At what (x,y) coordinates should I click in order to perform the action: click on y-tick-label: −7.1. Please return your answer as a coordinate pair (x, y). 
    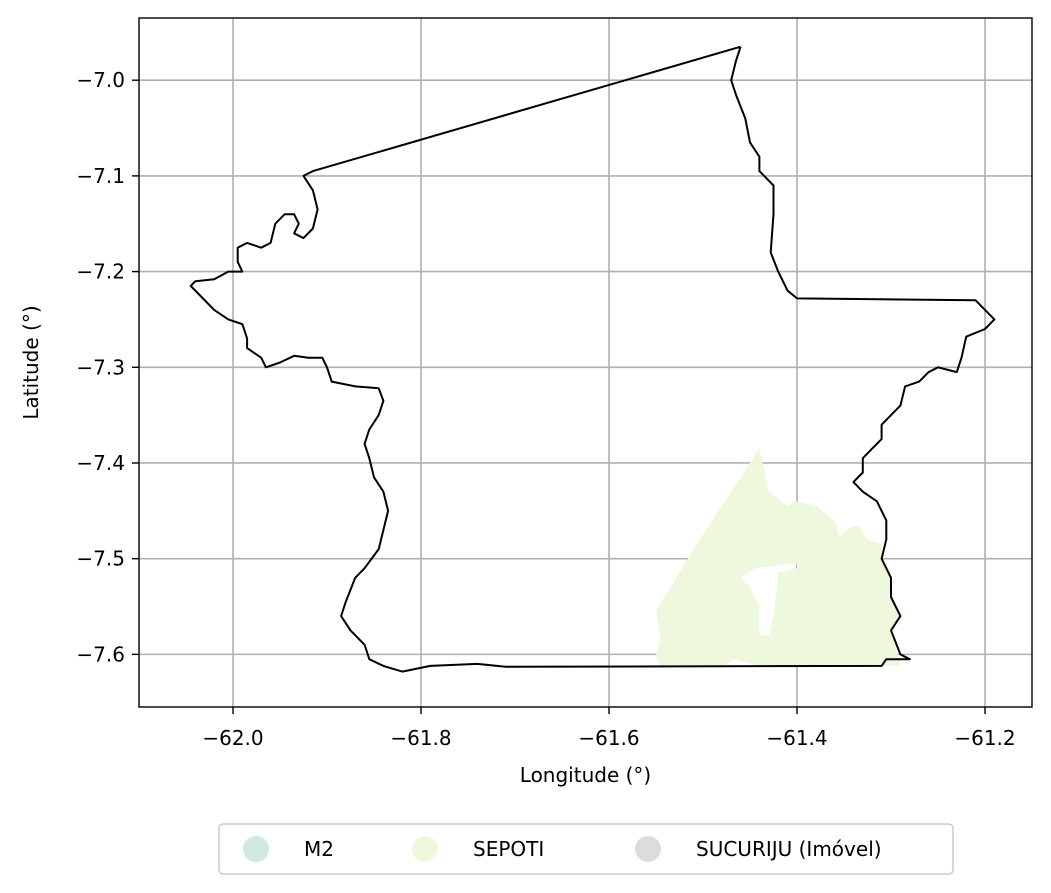
    Looking at the image, I should click on (100, 176).